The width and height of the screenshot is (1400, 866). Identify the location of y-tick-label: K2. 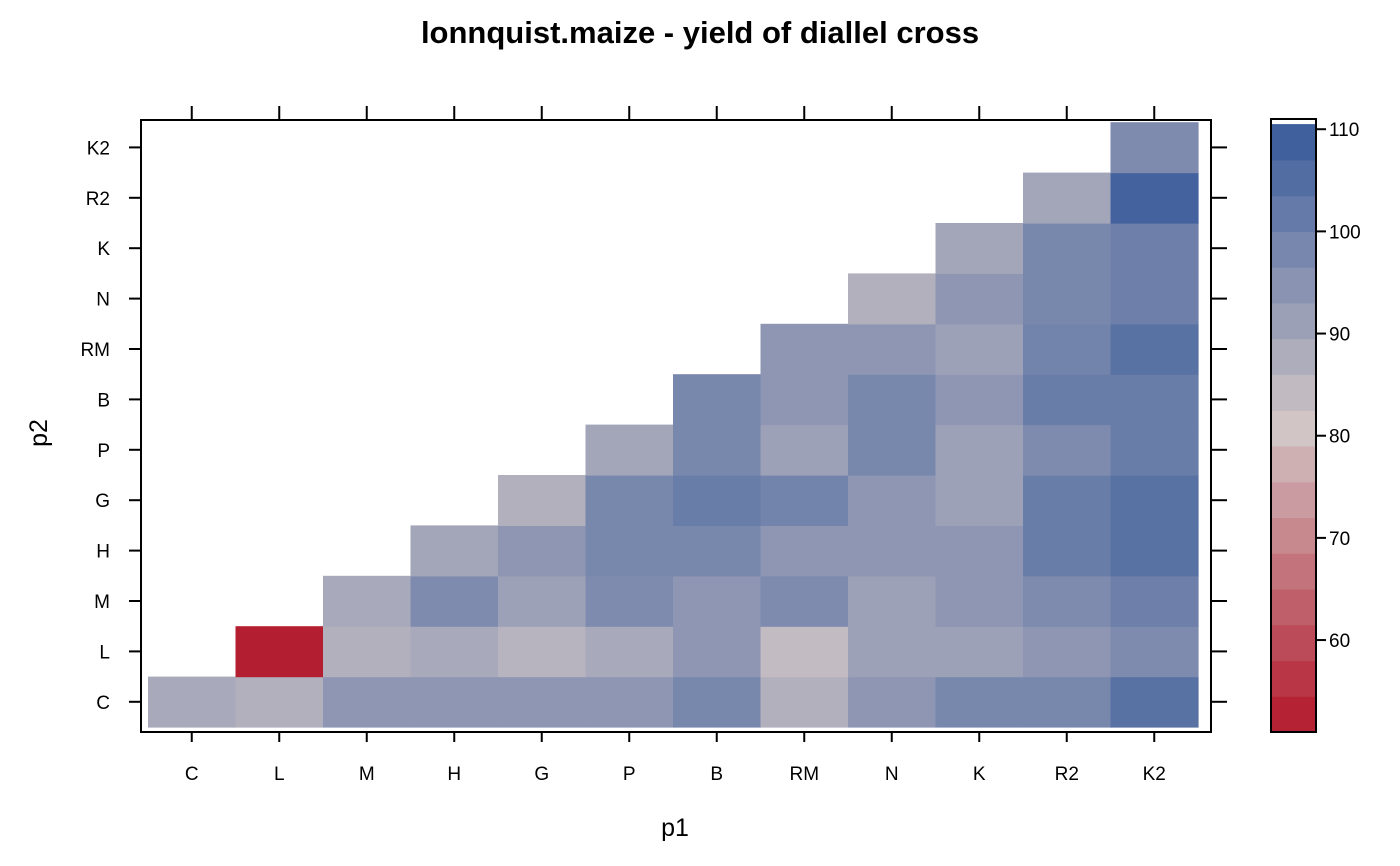
(98, 148).